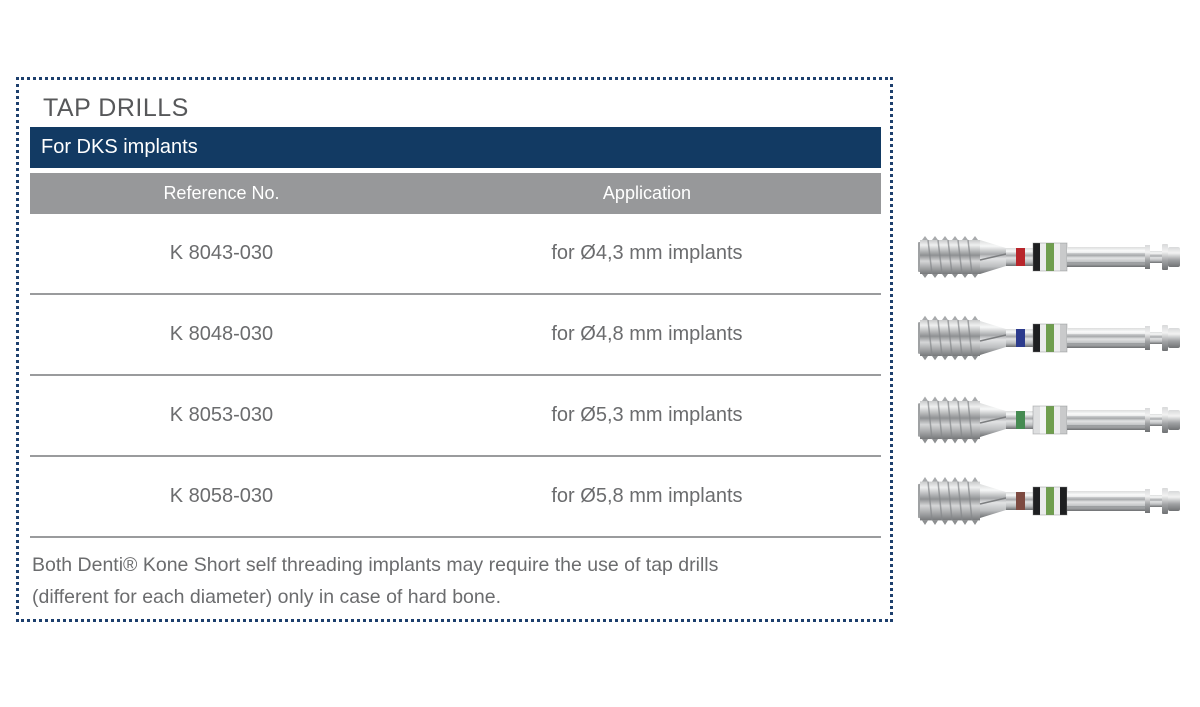  Describe the element at coordinates (455, 416) in the screenshot. I see `table-row: K 8053-030 for Ø5,3 mm implants` at that location.